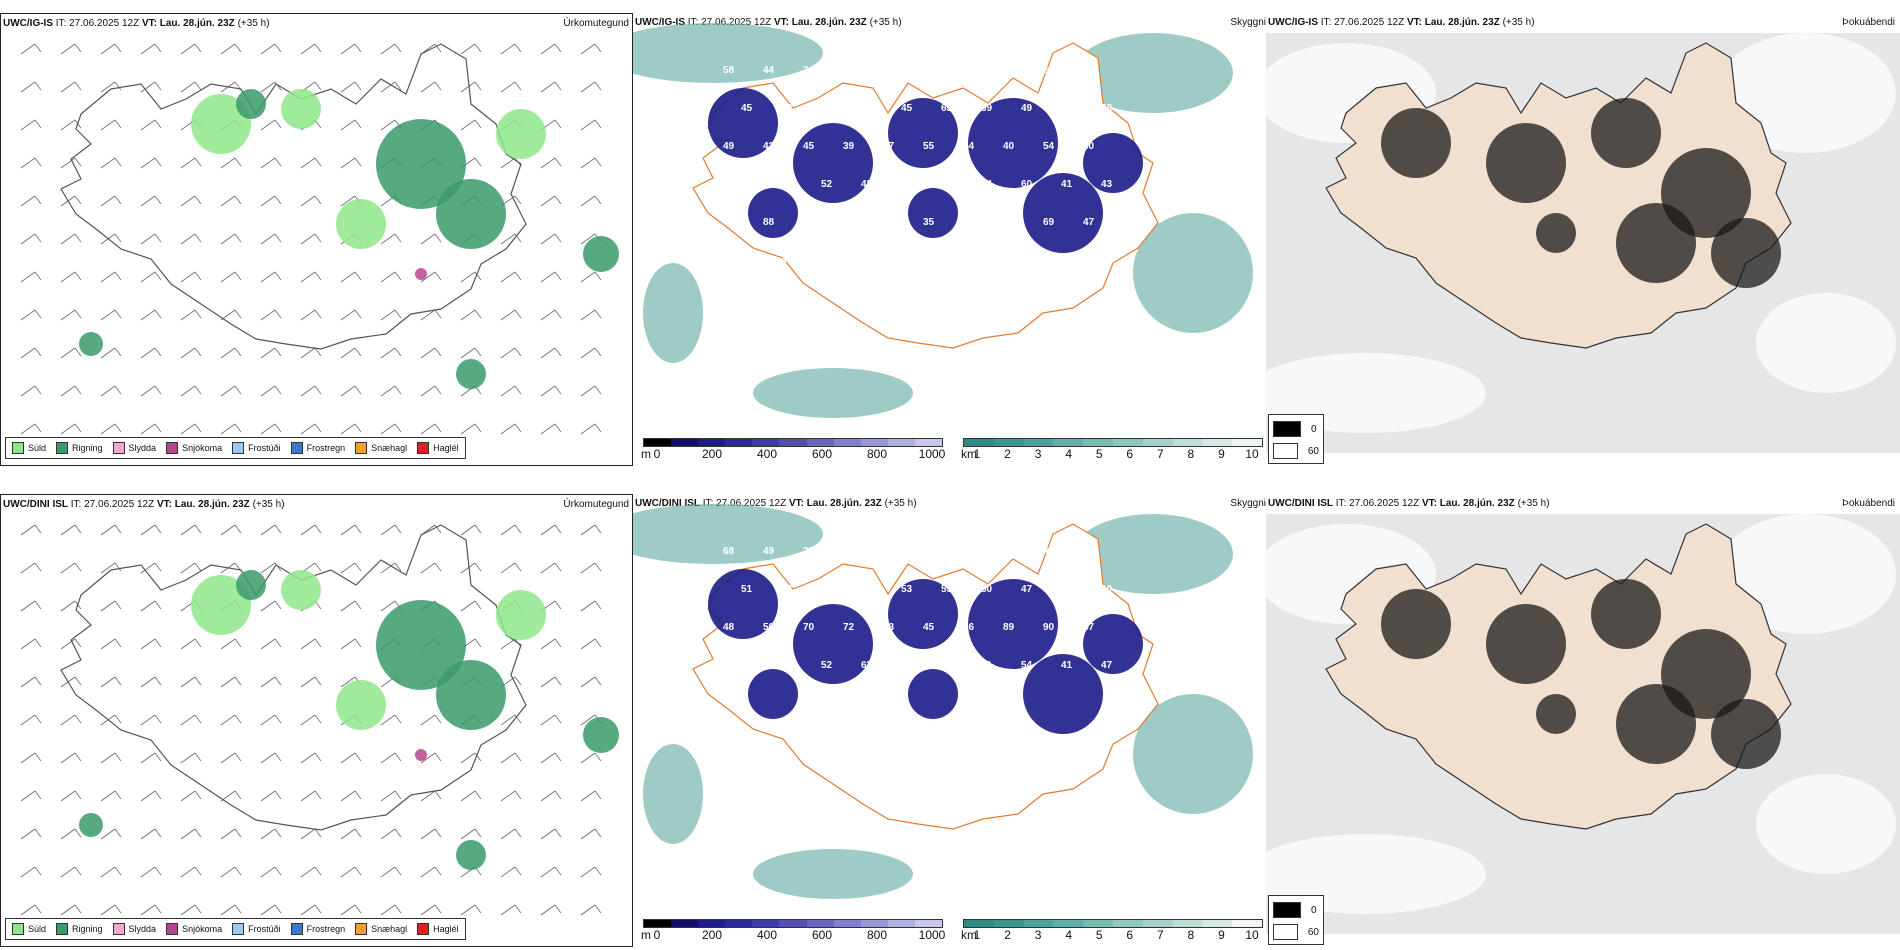 The image size is (1900, 950). I want to click on cloud-base-label: 62, so click(1009, 222).